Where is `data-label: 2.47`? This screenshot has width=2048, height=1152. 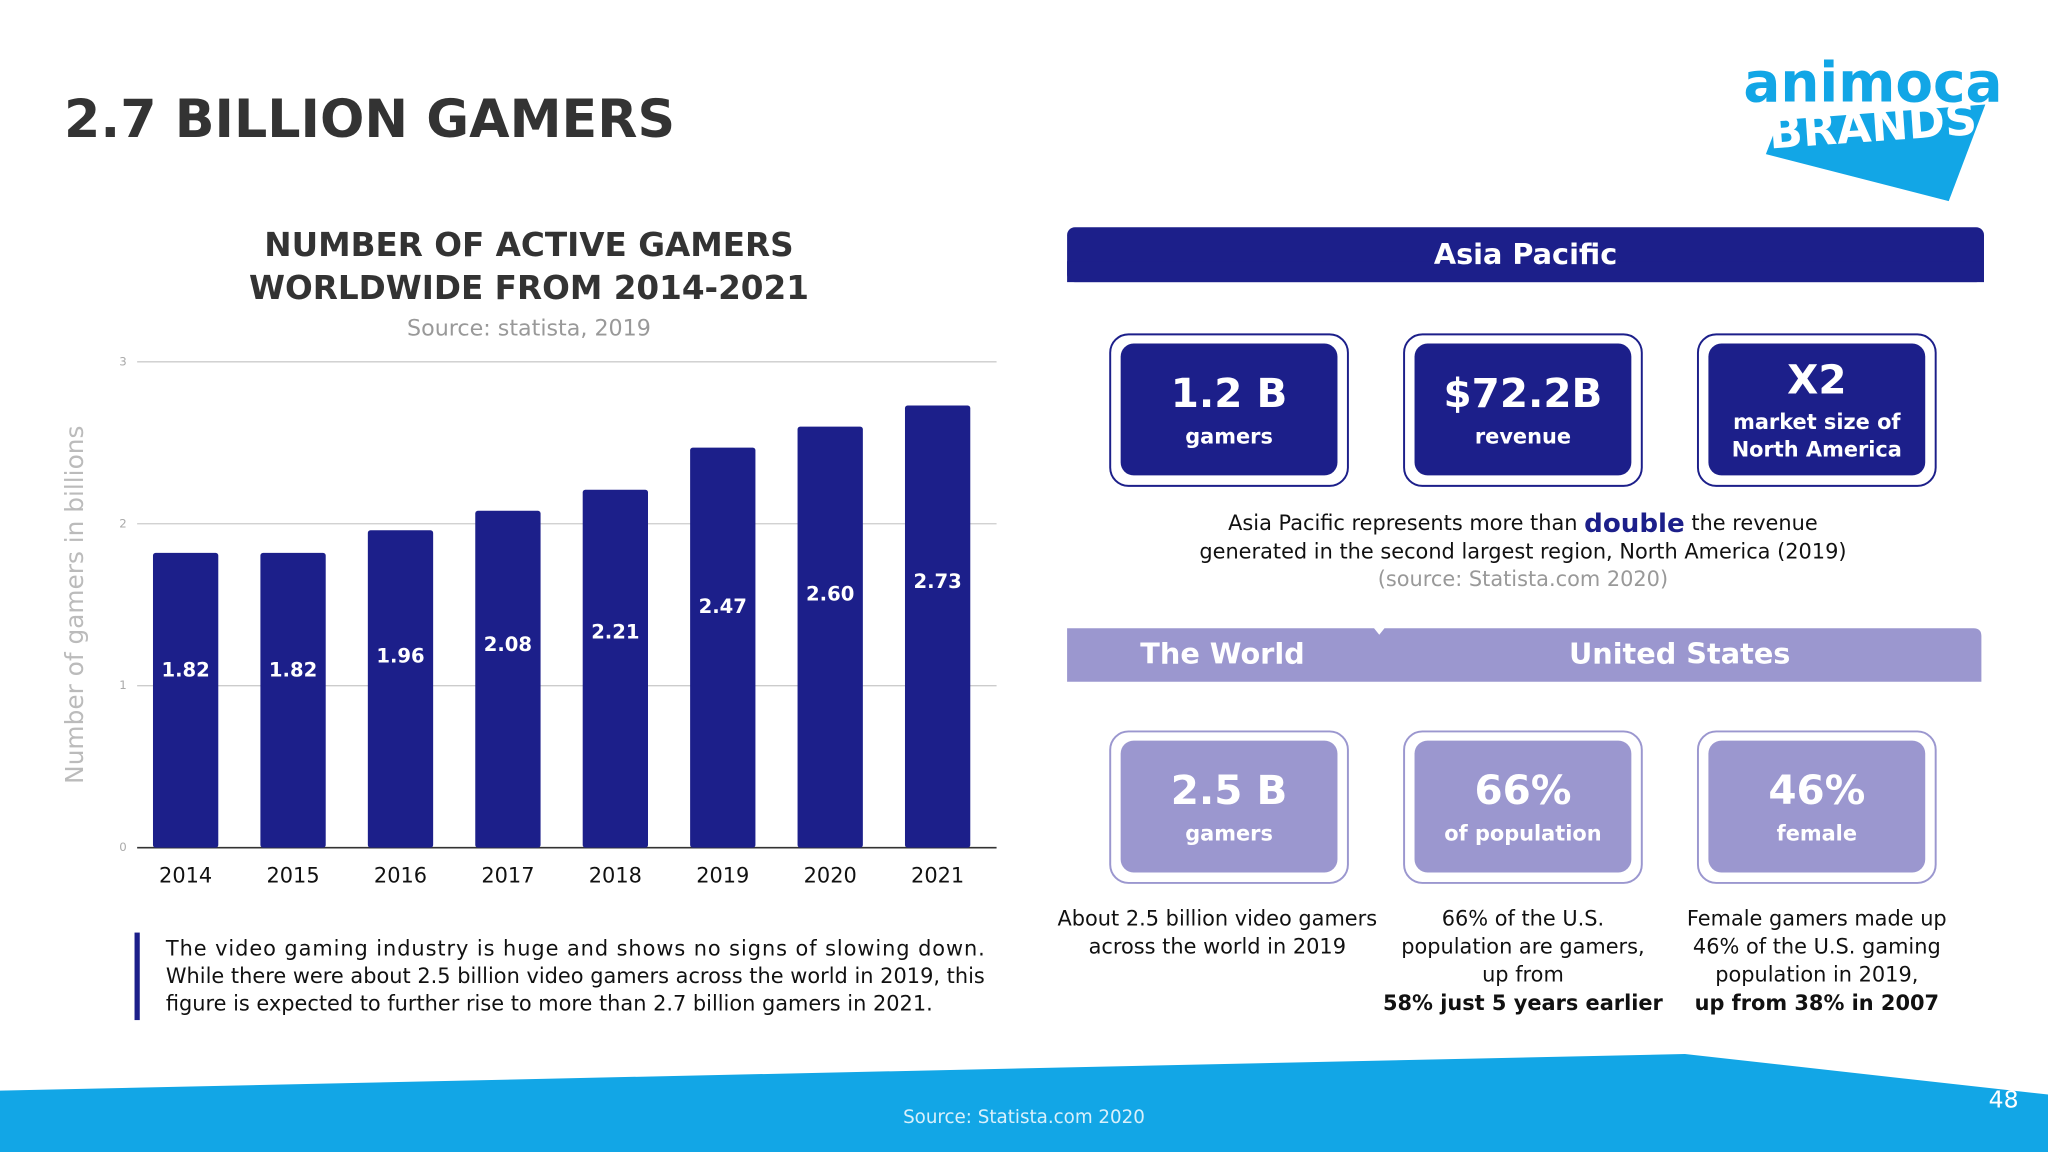 data-label: 2.47 is located at coordinates (723, 606).